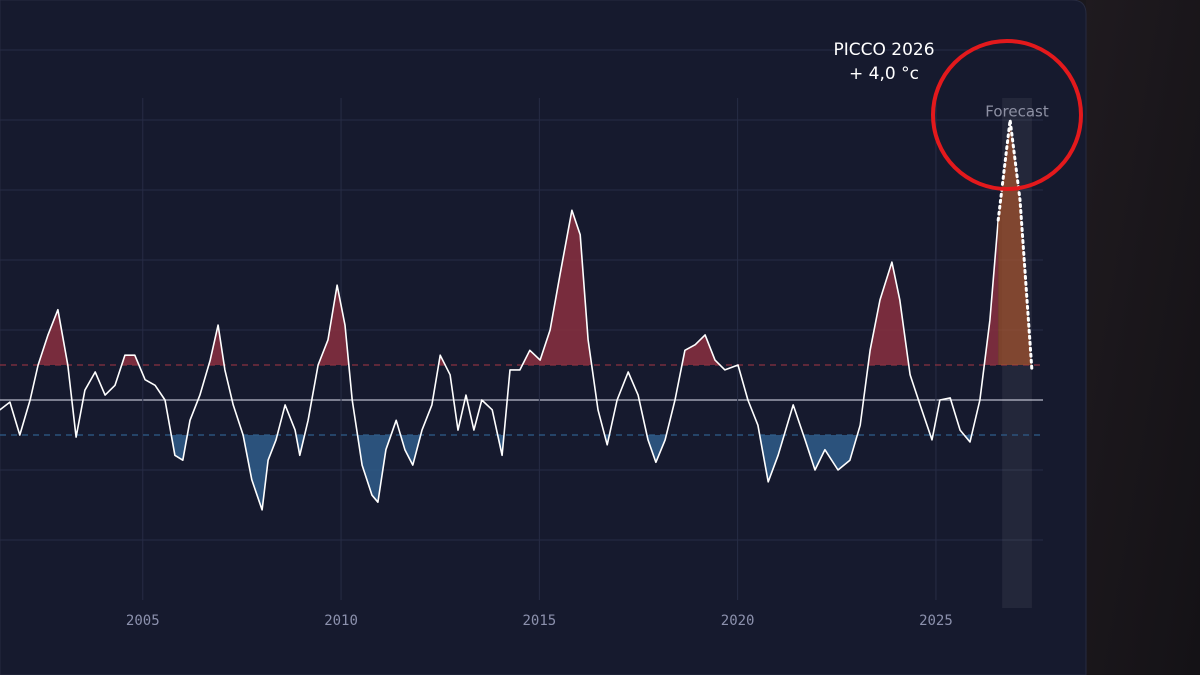  Describe the element at coordinates (884, 74) in the screenshot. I see `annotation-text: + 4,0 °c` at that location.